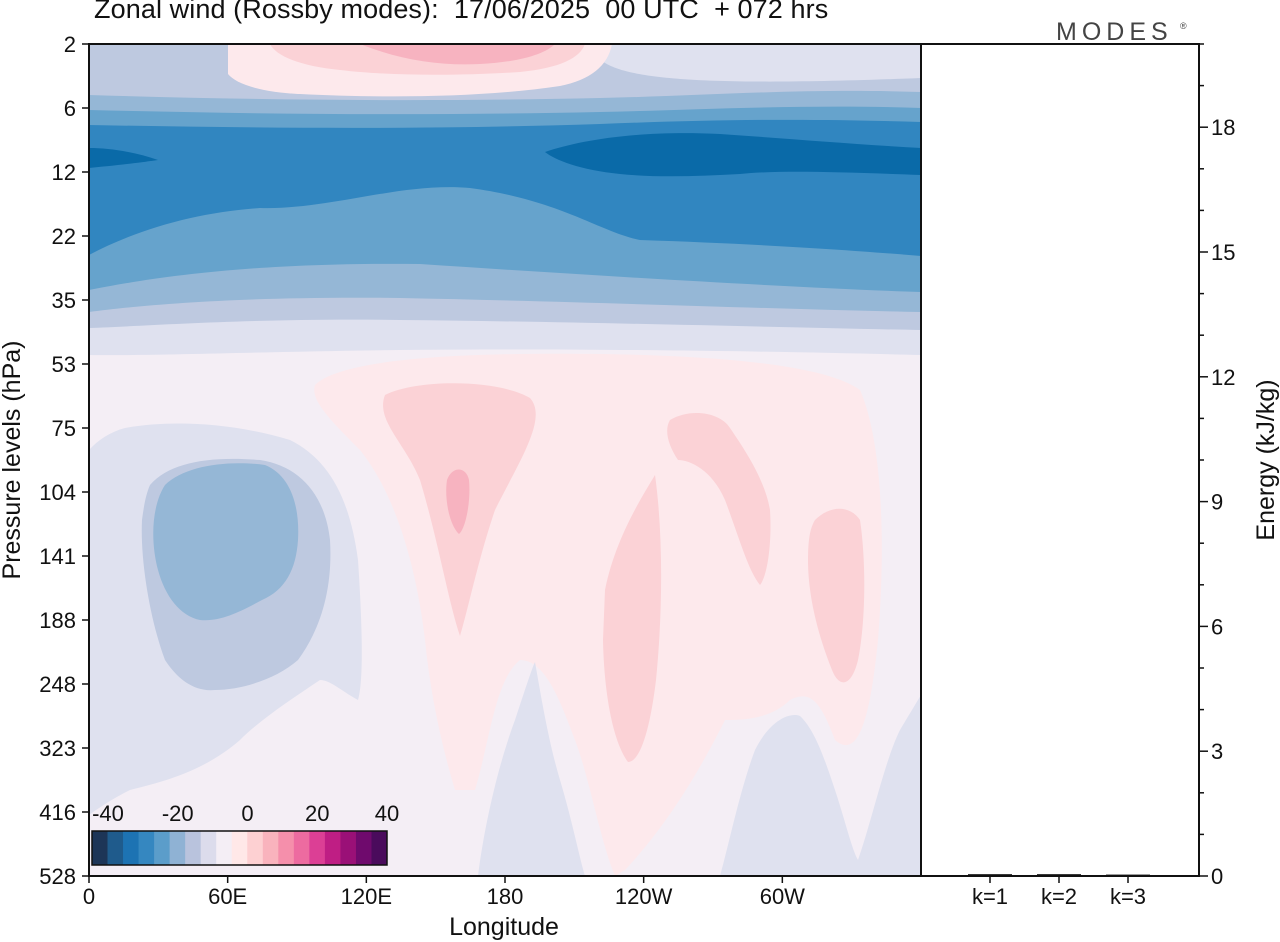  I want to click on x-axis-label: Longitude, so click(504, 927).